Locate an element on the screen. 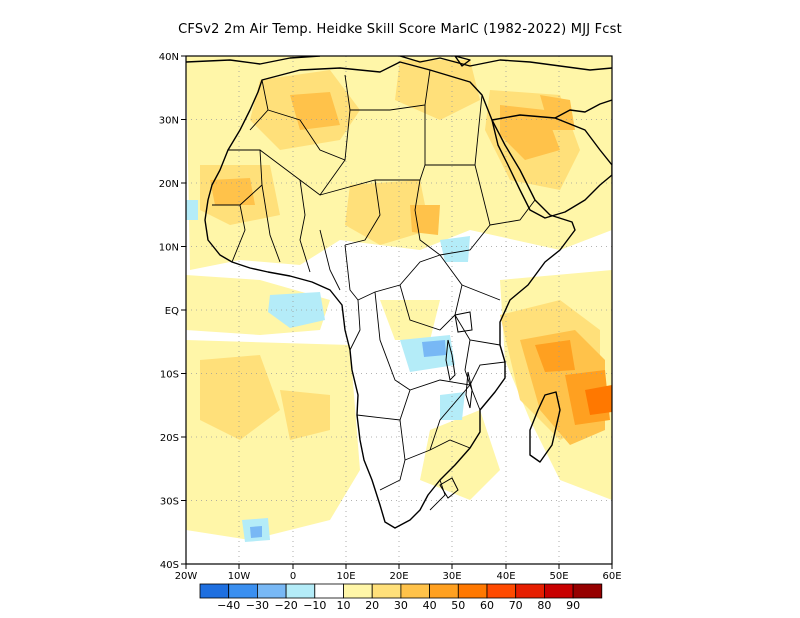 This screenshot has width=800, height=618. lat-axis: 40N 30N 20N 10N EQ 10S 20S 30S 40S is located at coordinates (172, 311).